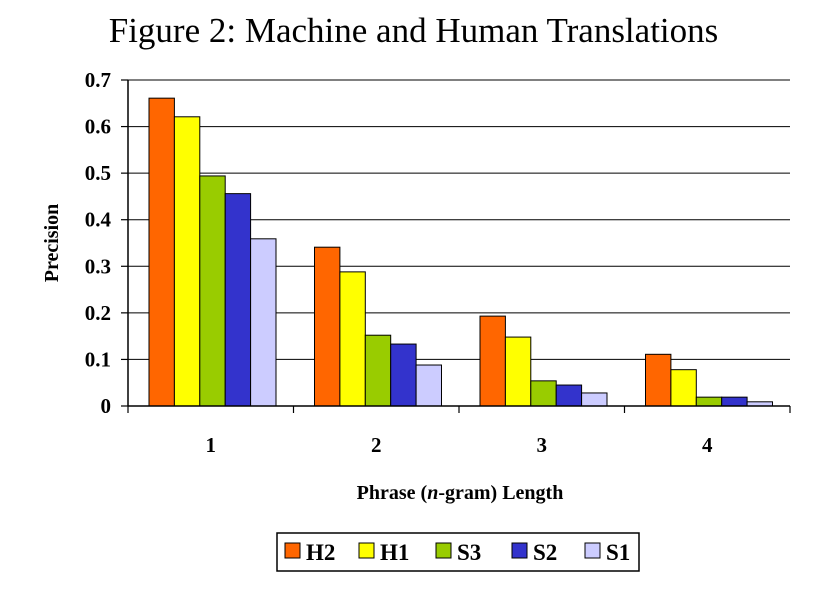 This screenshot has height=602, width=827. I want to click on legend-box, so click(458, 552).